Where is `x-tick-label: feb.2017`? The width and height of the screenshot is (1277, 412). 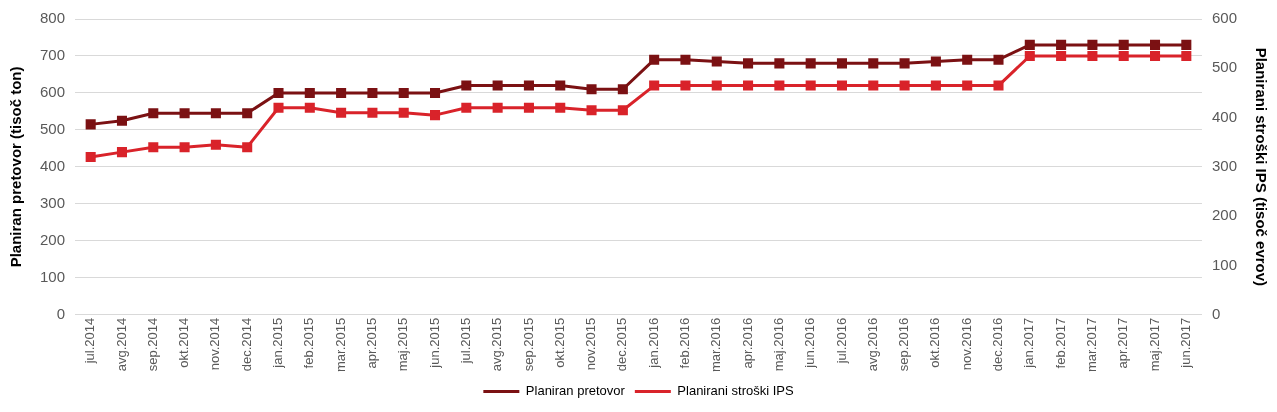
x-tick-label: feb.2017 is located at coordinates (1060, 343).